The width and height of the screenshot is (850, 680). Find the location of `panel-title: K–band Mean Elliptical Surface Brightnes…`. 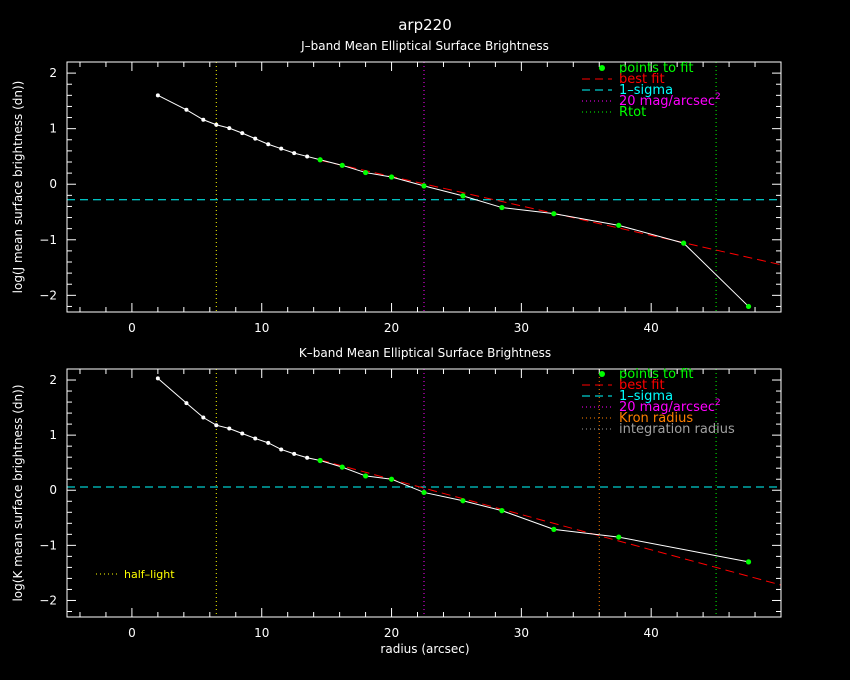

panel-title: K–band Mean Elliptical Surface Brightnes… is located at coordinates (425, 353).